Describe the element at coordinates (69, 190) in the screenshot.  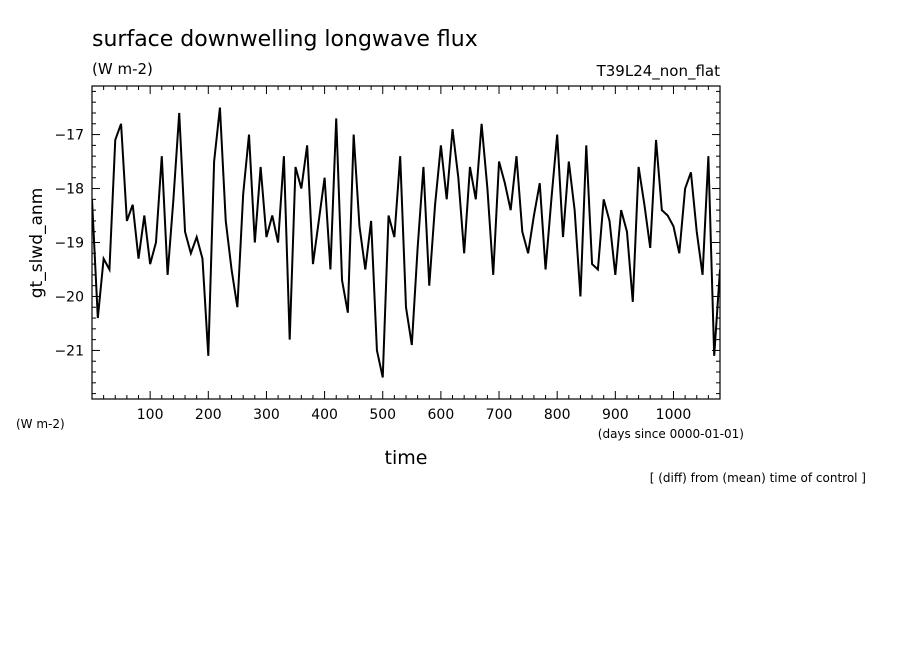
I see `y-tick-label: −18` at that location.